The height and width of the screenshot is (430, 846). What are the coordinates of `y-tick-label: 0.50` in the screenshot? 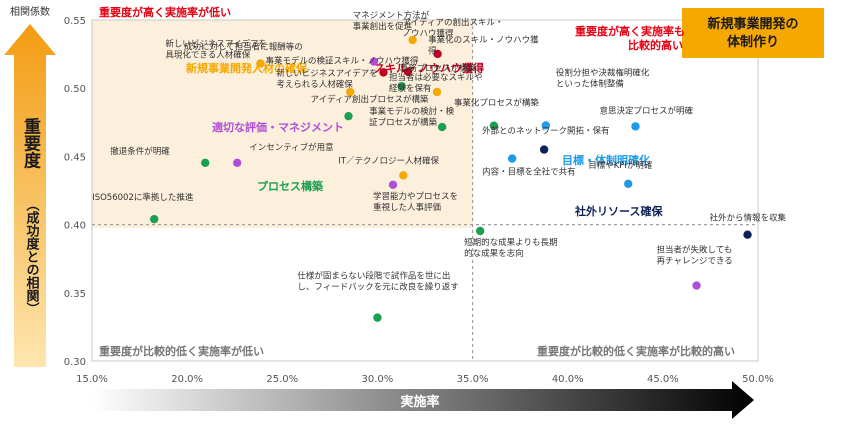 It's located at (75, 89).